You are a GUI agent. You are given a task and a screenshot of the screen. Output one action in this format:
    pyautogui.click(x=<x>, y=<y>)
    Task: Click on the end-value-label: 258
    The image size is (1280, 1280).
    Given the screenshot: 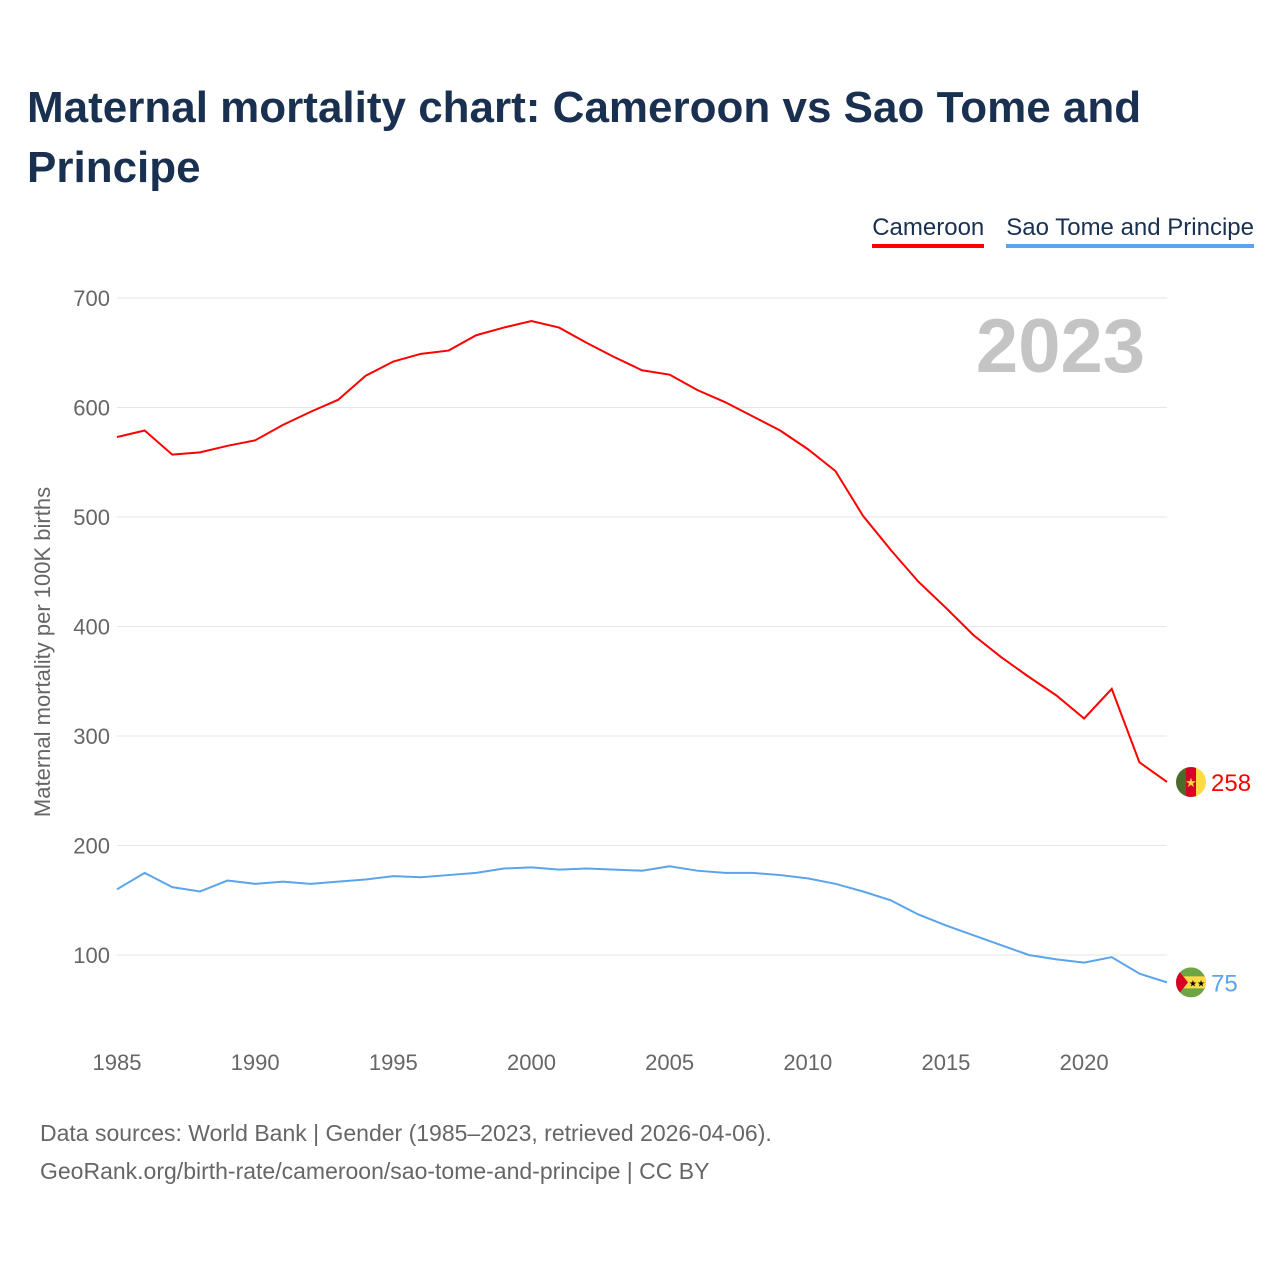 What is the action you would take?
    pyautogui.click(x=1231, y=783)
    